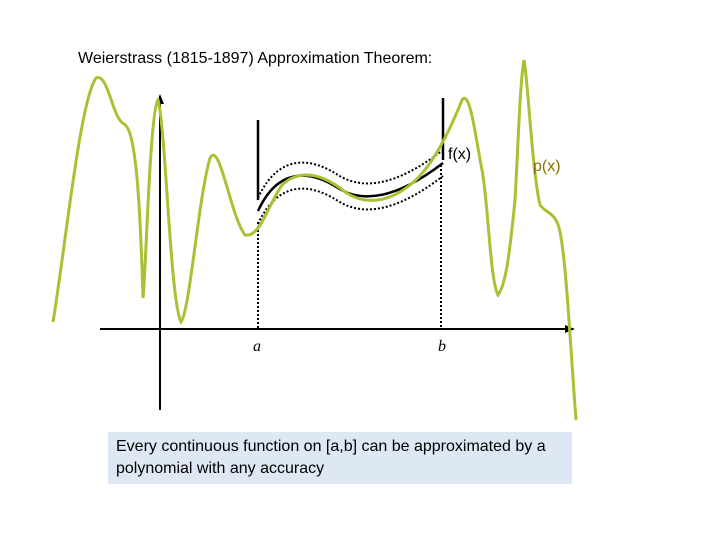  I want to click on caption-box, so click(340, 458).